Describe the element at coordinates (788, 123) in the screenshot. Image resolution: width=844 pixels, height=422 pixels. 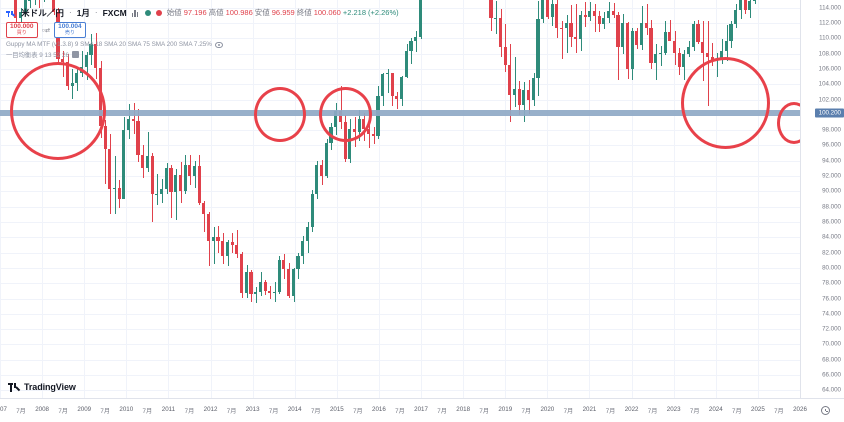
I see `ellipse-annotation-2025-retest` at that location.